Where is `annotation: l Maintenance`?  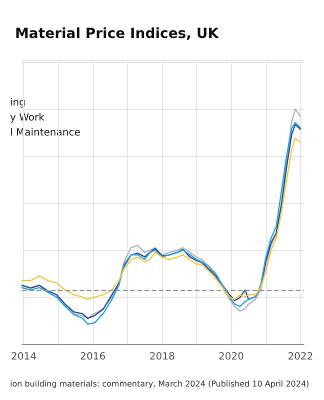
annotation: l Maintenance is located at coordinates (45, 133).